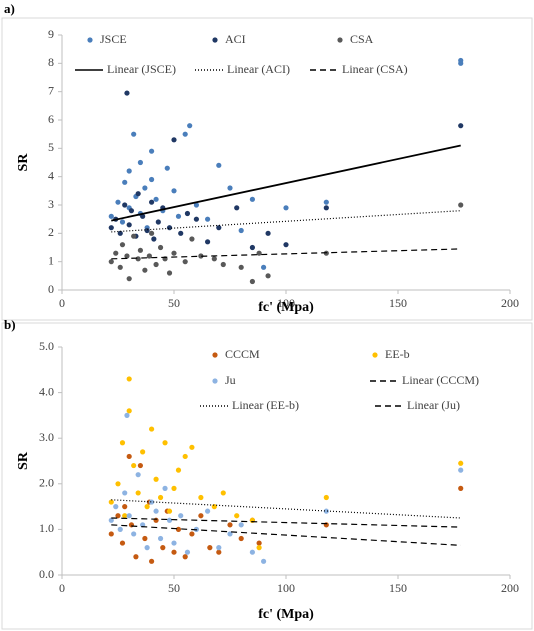  What do you see at coordinates (51, 147) in the screenshot?
I see `y-tick-label: 5` at bounding box center [51, 147].